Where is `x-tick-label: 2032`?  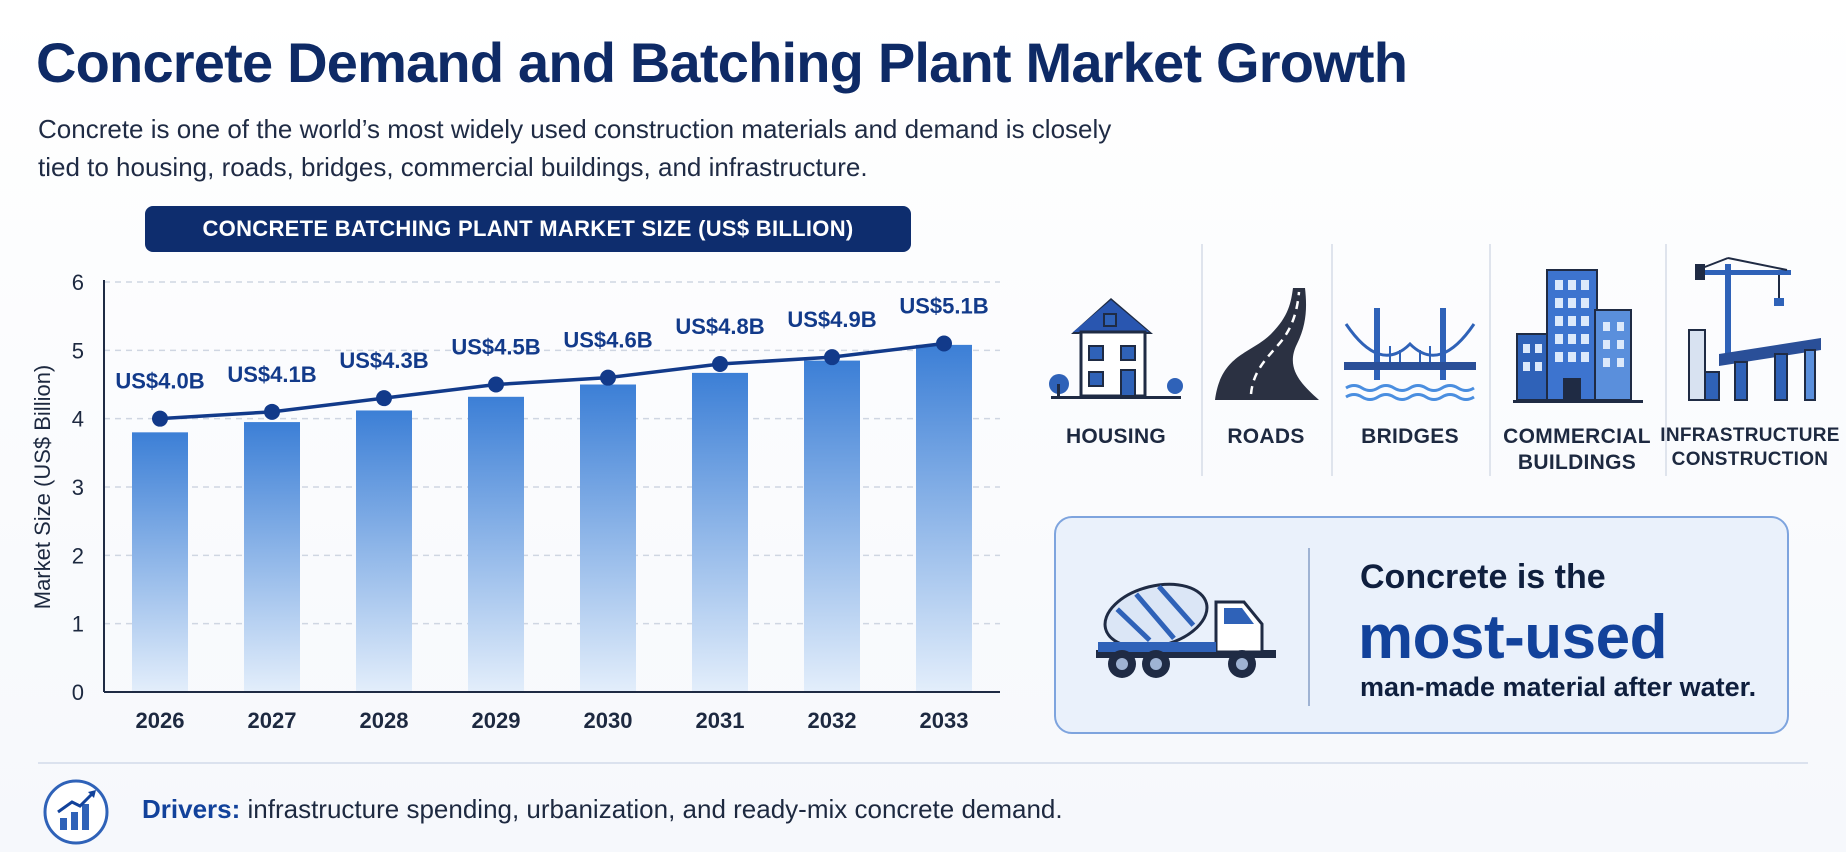 x-tick-label: 2032 is located at coordinates (832, 720).